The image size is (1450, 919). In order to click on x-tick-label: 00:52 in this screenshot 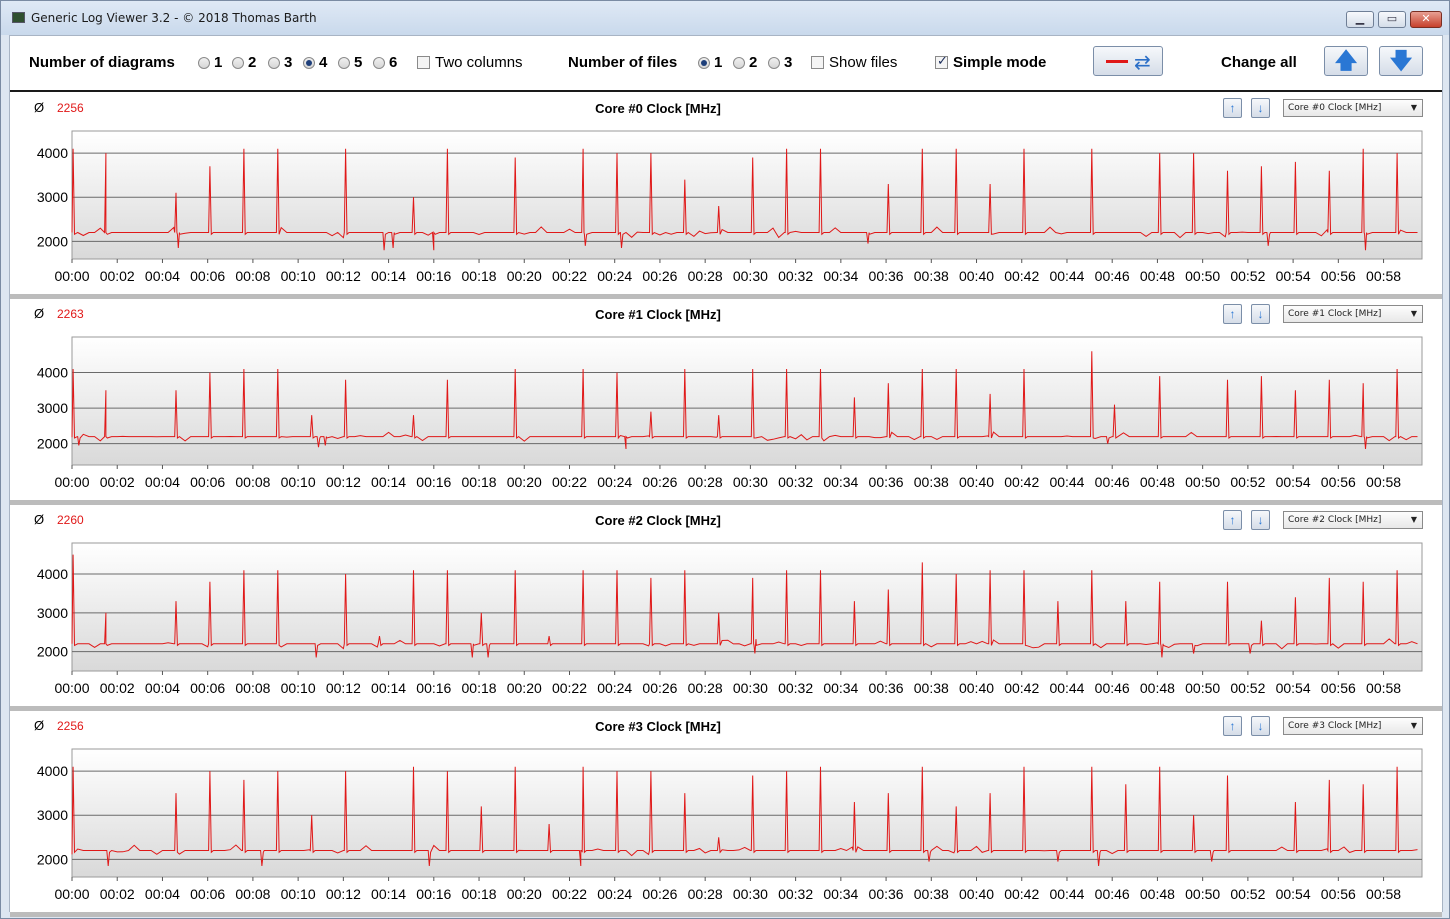, I will do `click(1247, 688)`.